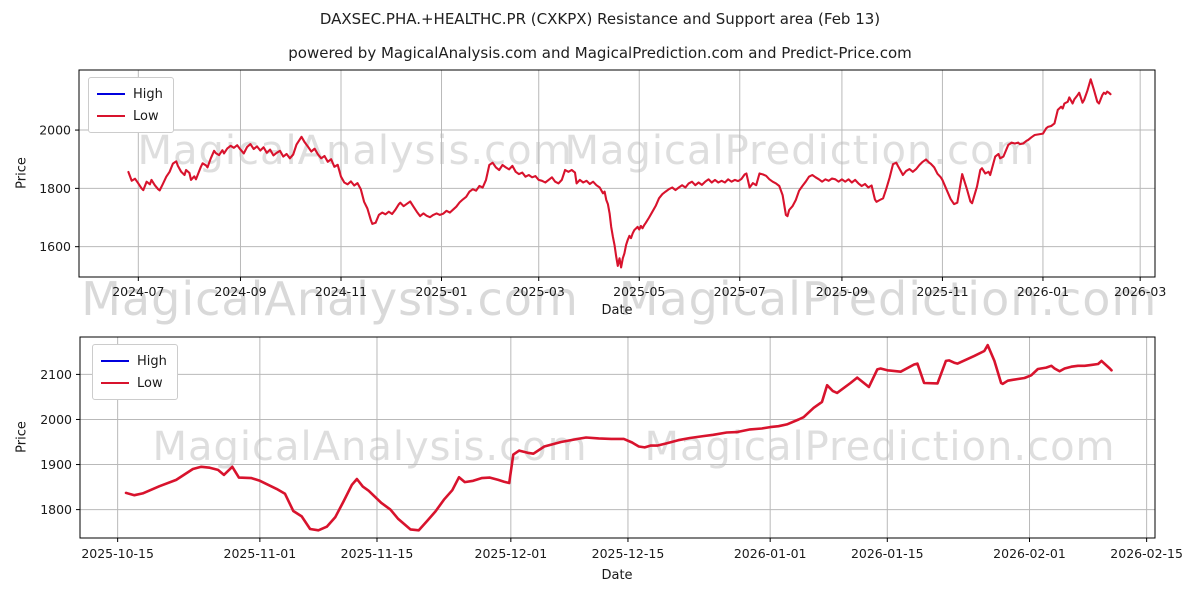 The height and width of the screenshot is (600, 1200). Describe the element at coordinates (117, 553) in the screenshot. I see `x-tick-label: 2025-10-15` at that location.